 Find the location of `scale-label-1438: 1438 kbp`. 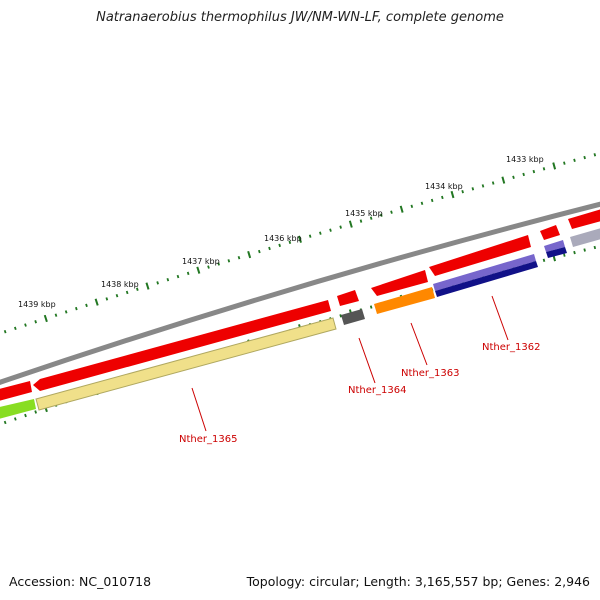

scale-label-1438: 1438 kbp is located at coordinates (120, 284).